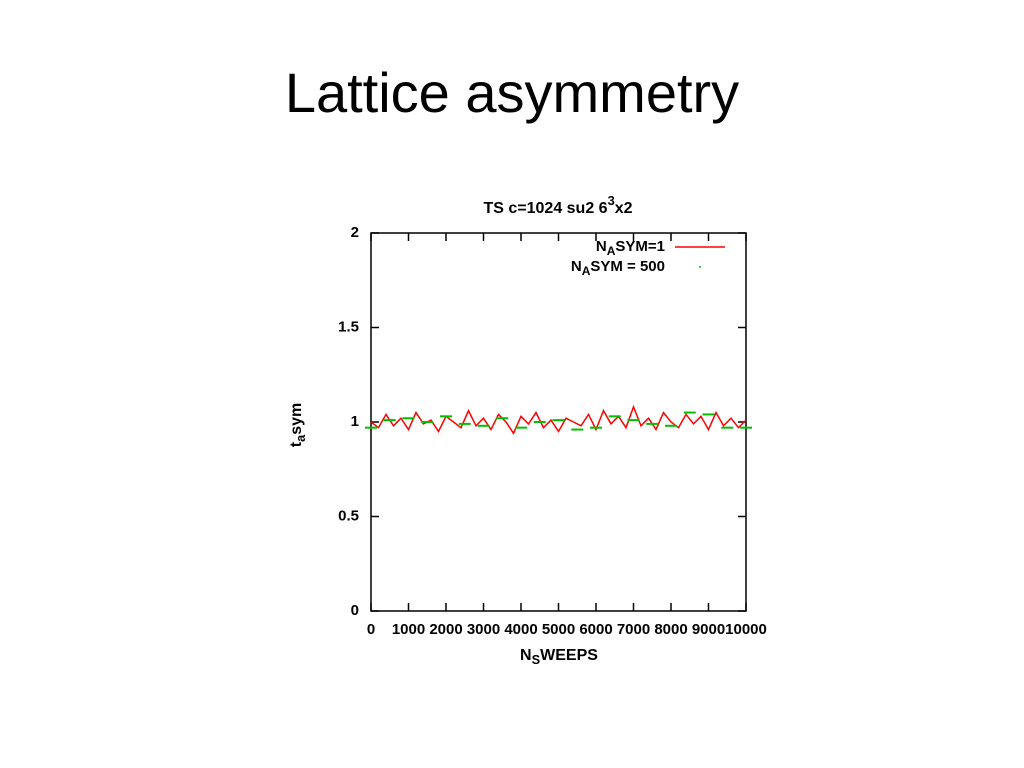  I want to click on x-tick-label: 5000, so click(558, 629).